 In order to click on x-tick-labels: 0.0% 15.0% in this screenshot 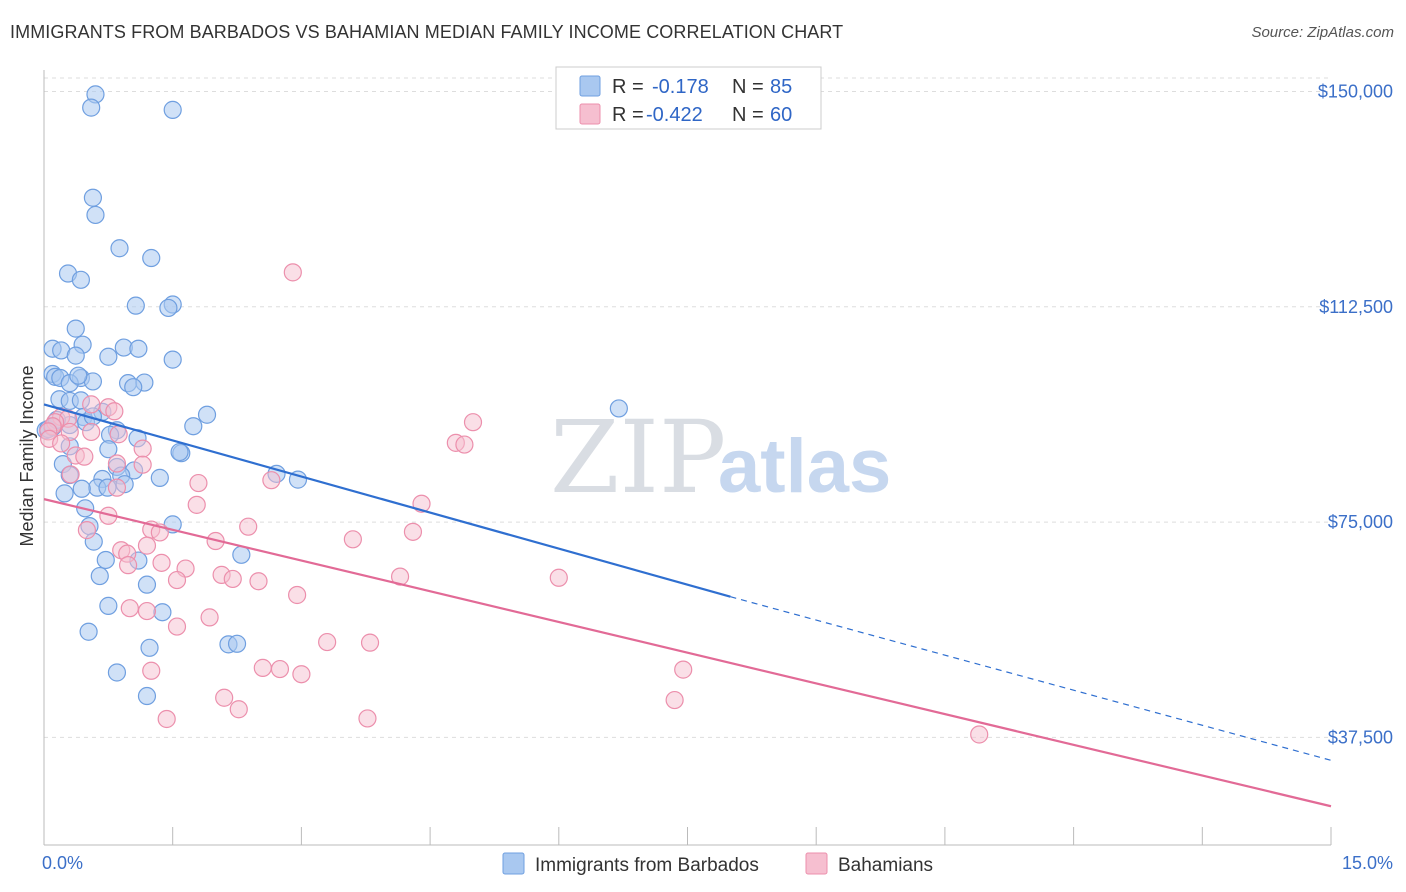, I will do `click(717, 863)`.